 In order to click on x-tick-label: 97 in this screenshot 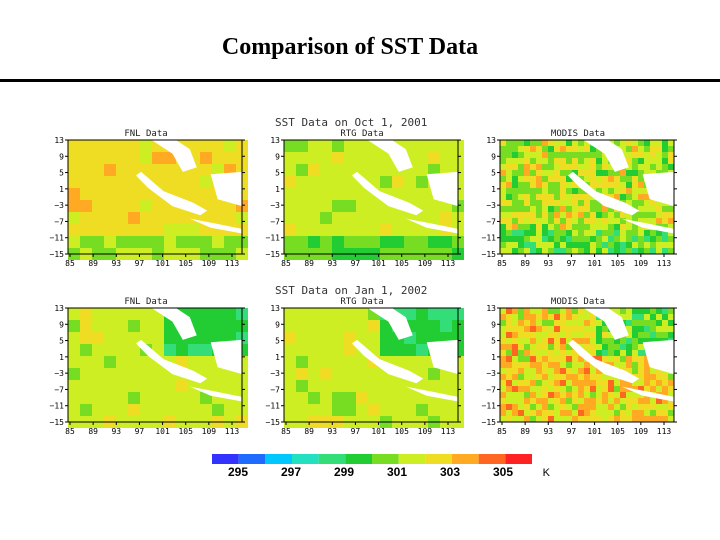, I will do `click(140, 431)`.